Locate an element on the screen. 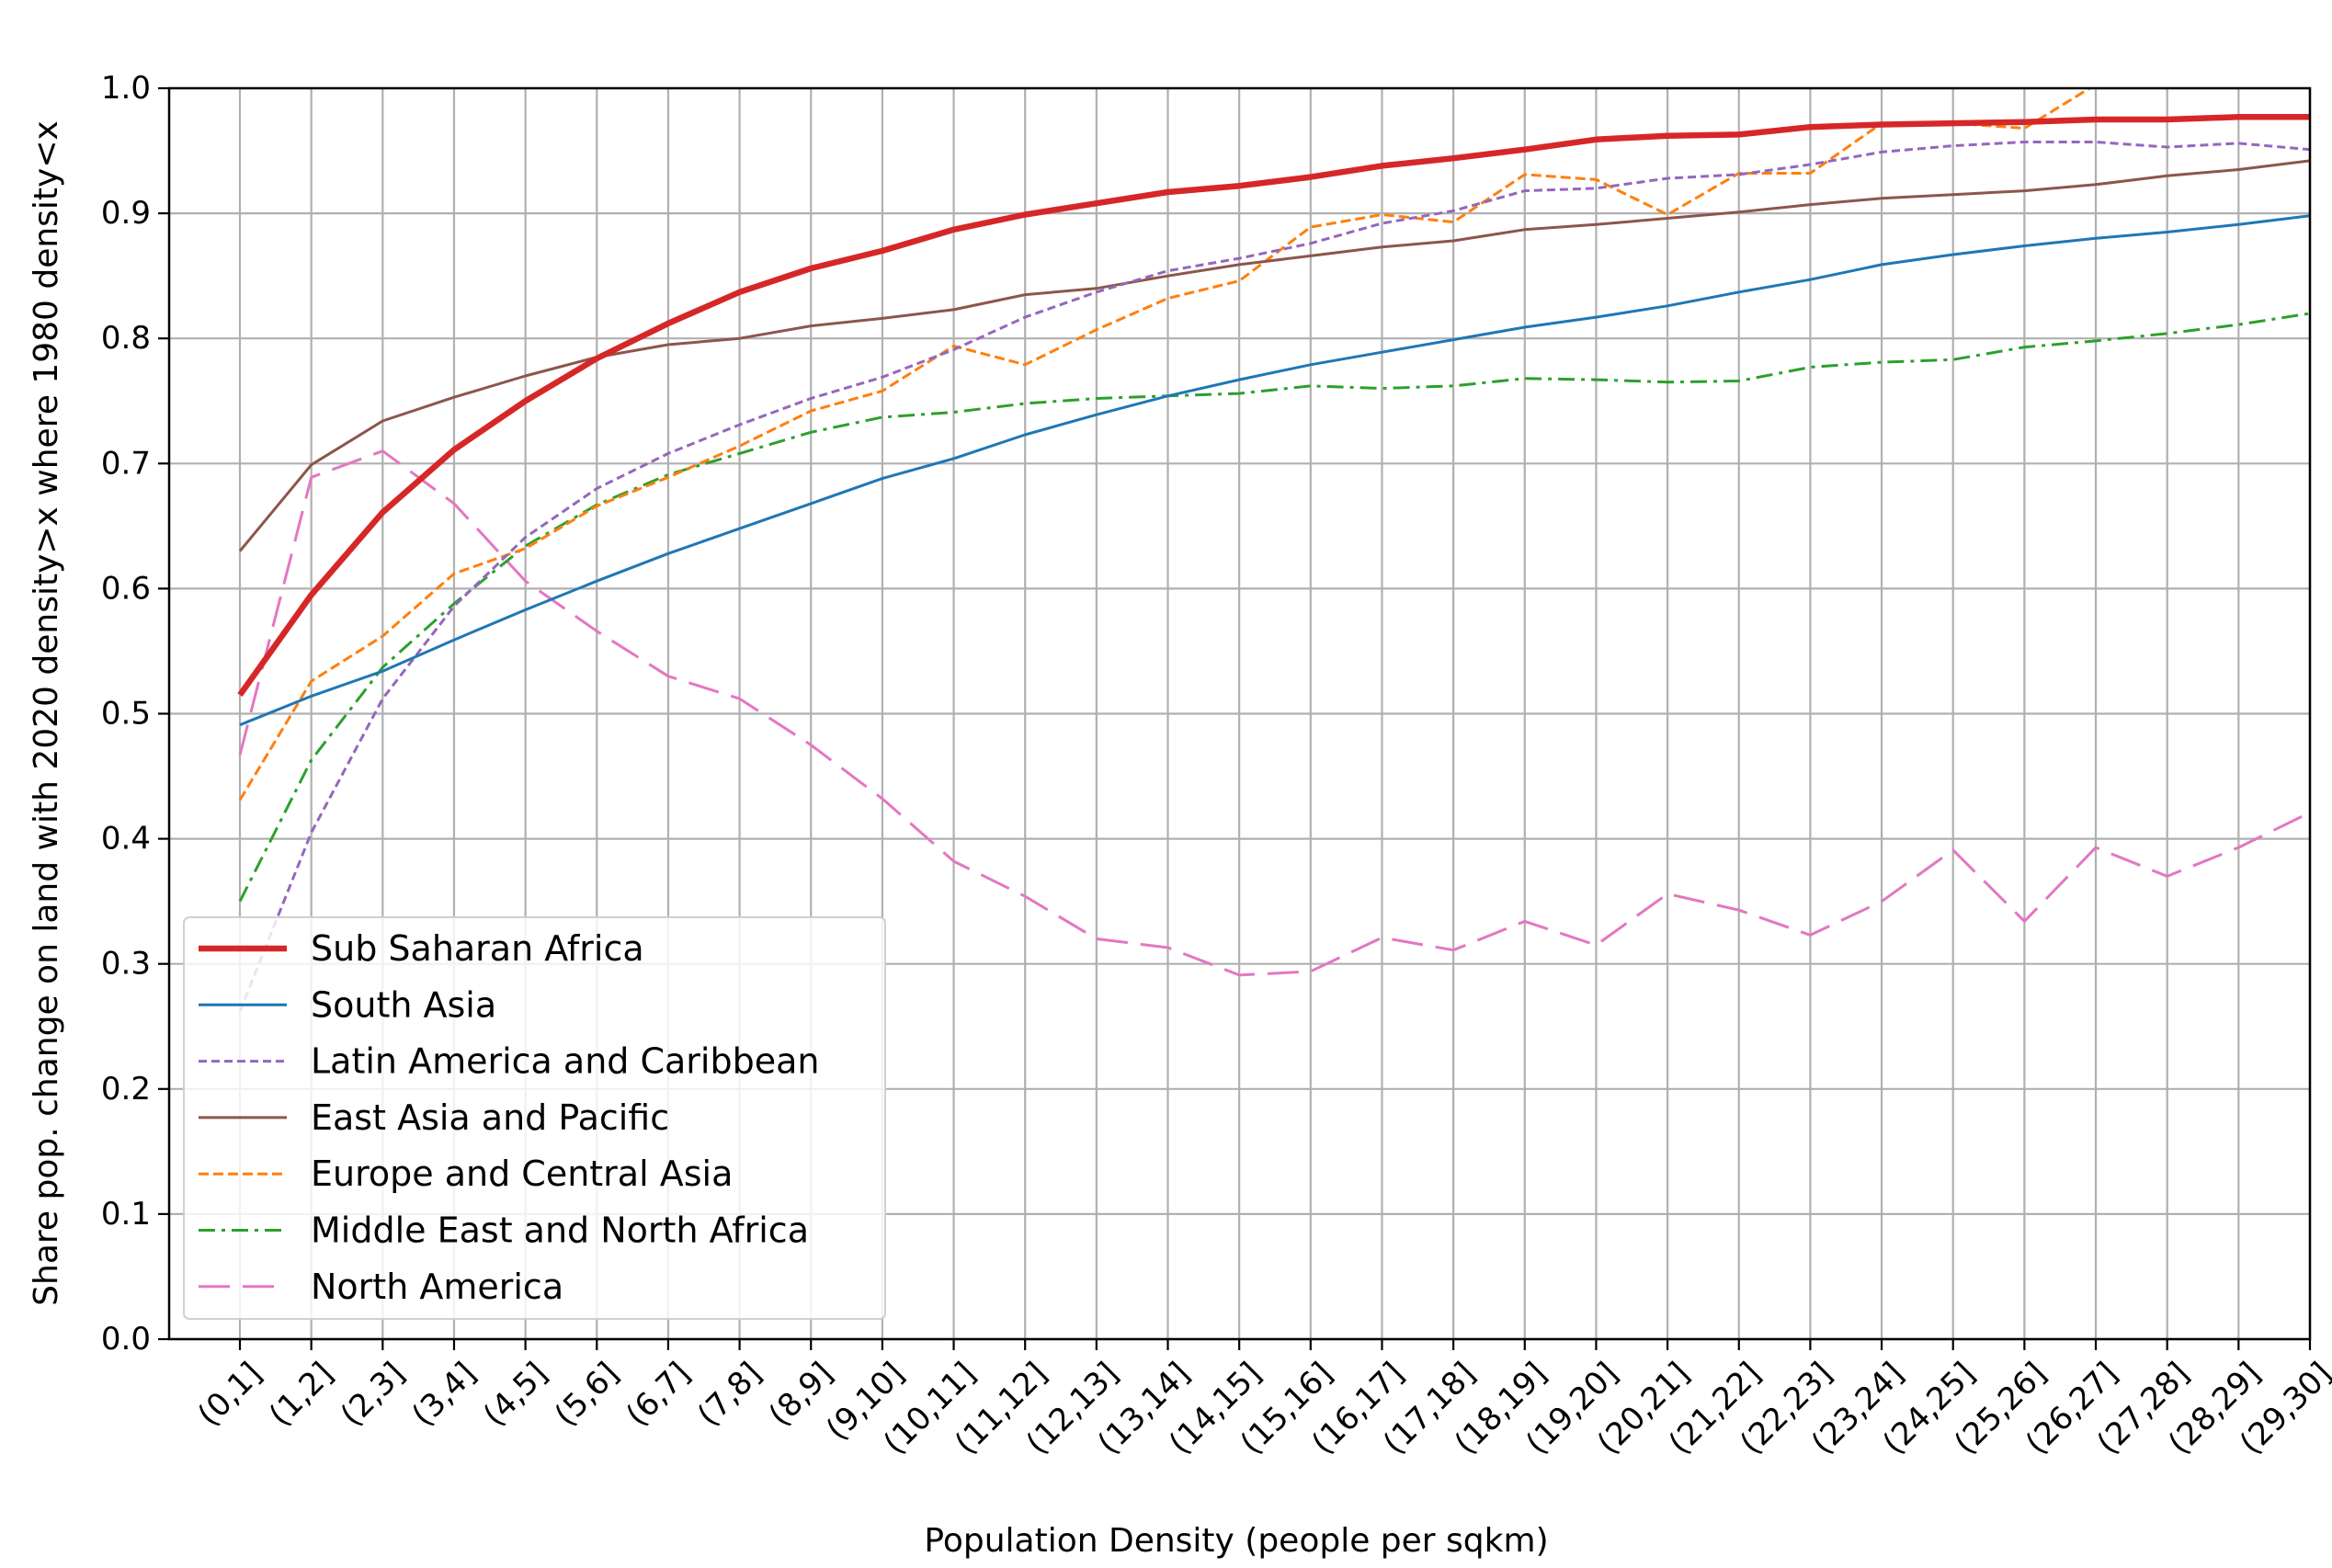  legend-label: East Asia and Pacific is located at coordinates (490, 1117).